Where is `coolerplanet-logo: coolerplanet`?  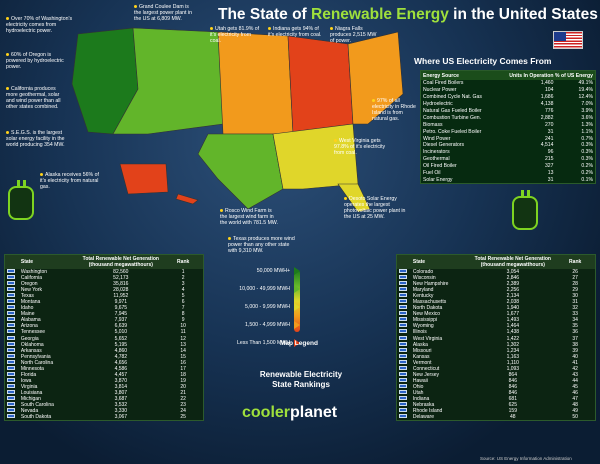
coolerplanet-logo: coolerplanet is located at coordinates (290, 412).